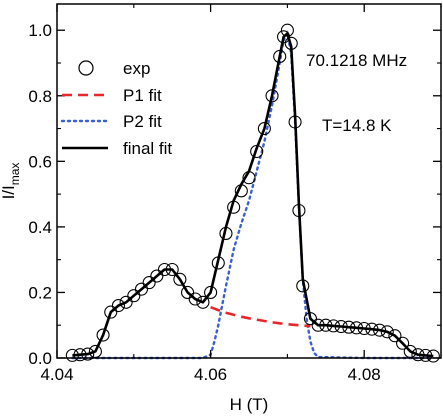  I want to click on temperature-annotation: T=14.8 K, so click(357, 125).